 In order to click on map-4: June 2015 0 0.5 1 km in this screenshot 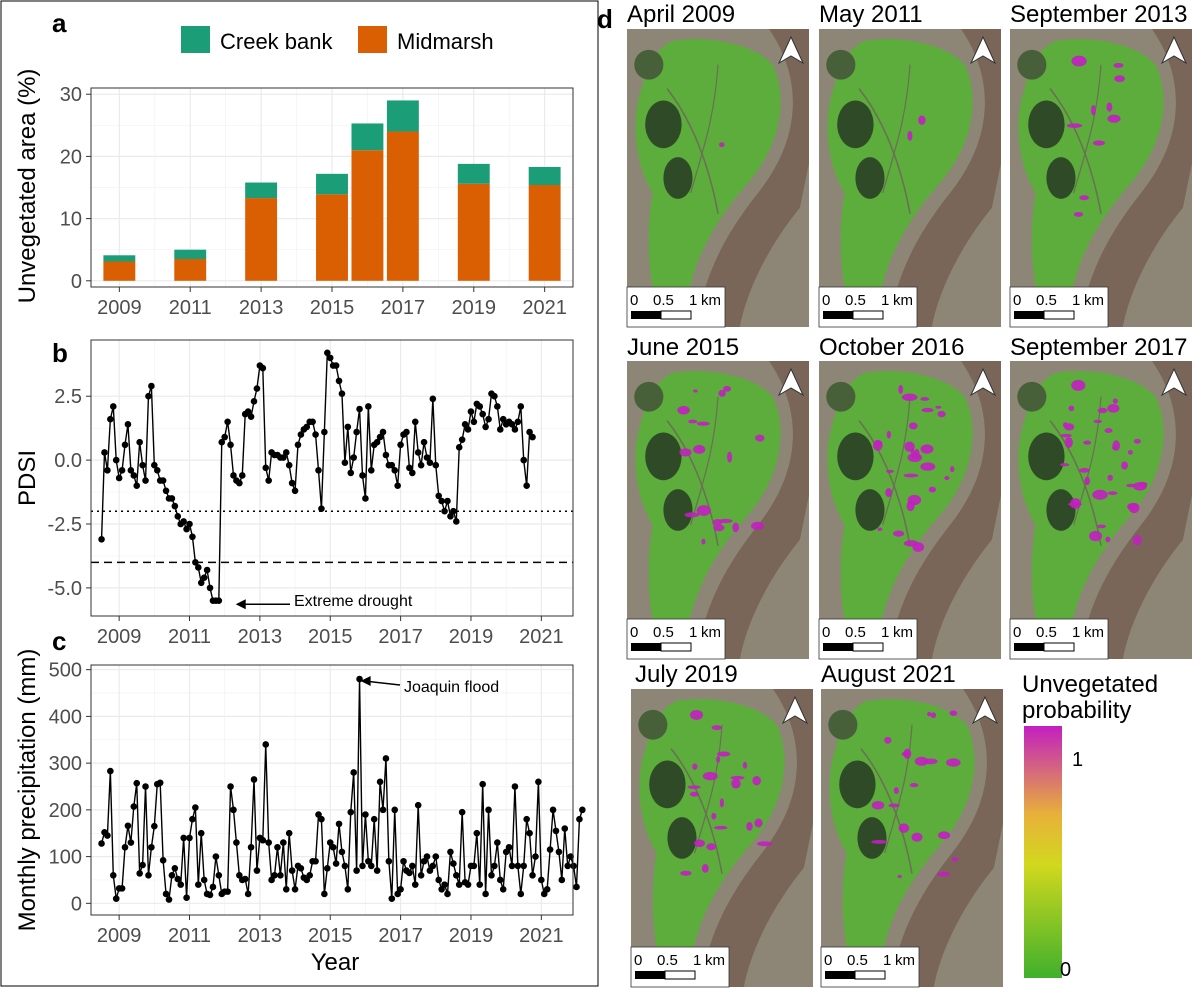, I will do `click(717, 497)`.